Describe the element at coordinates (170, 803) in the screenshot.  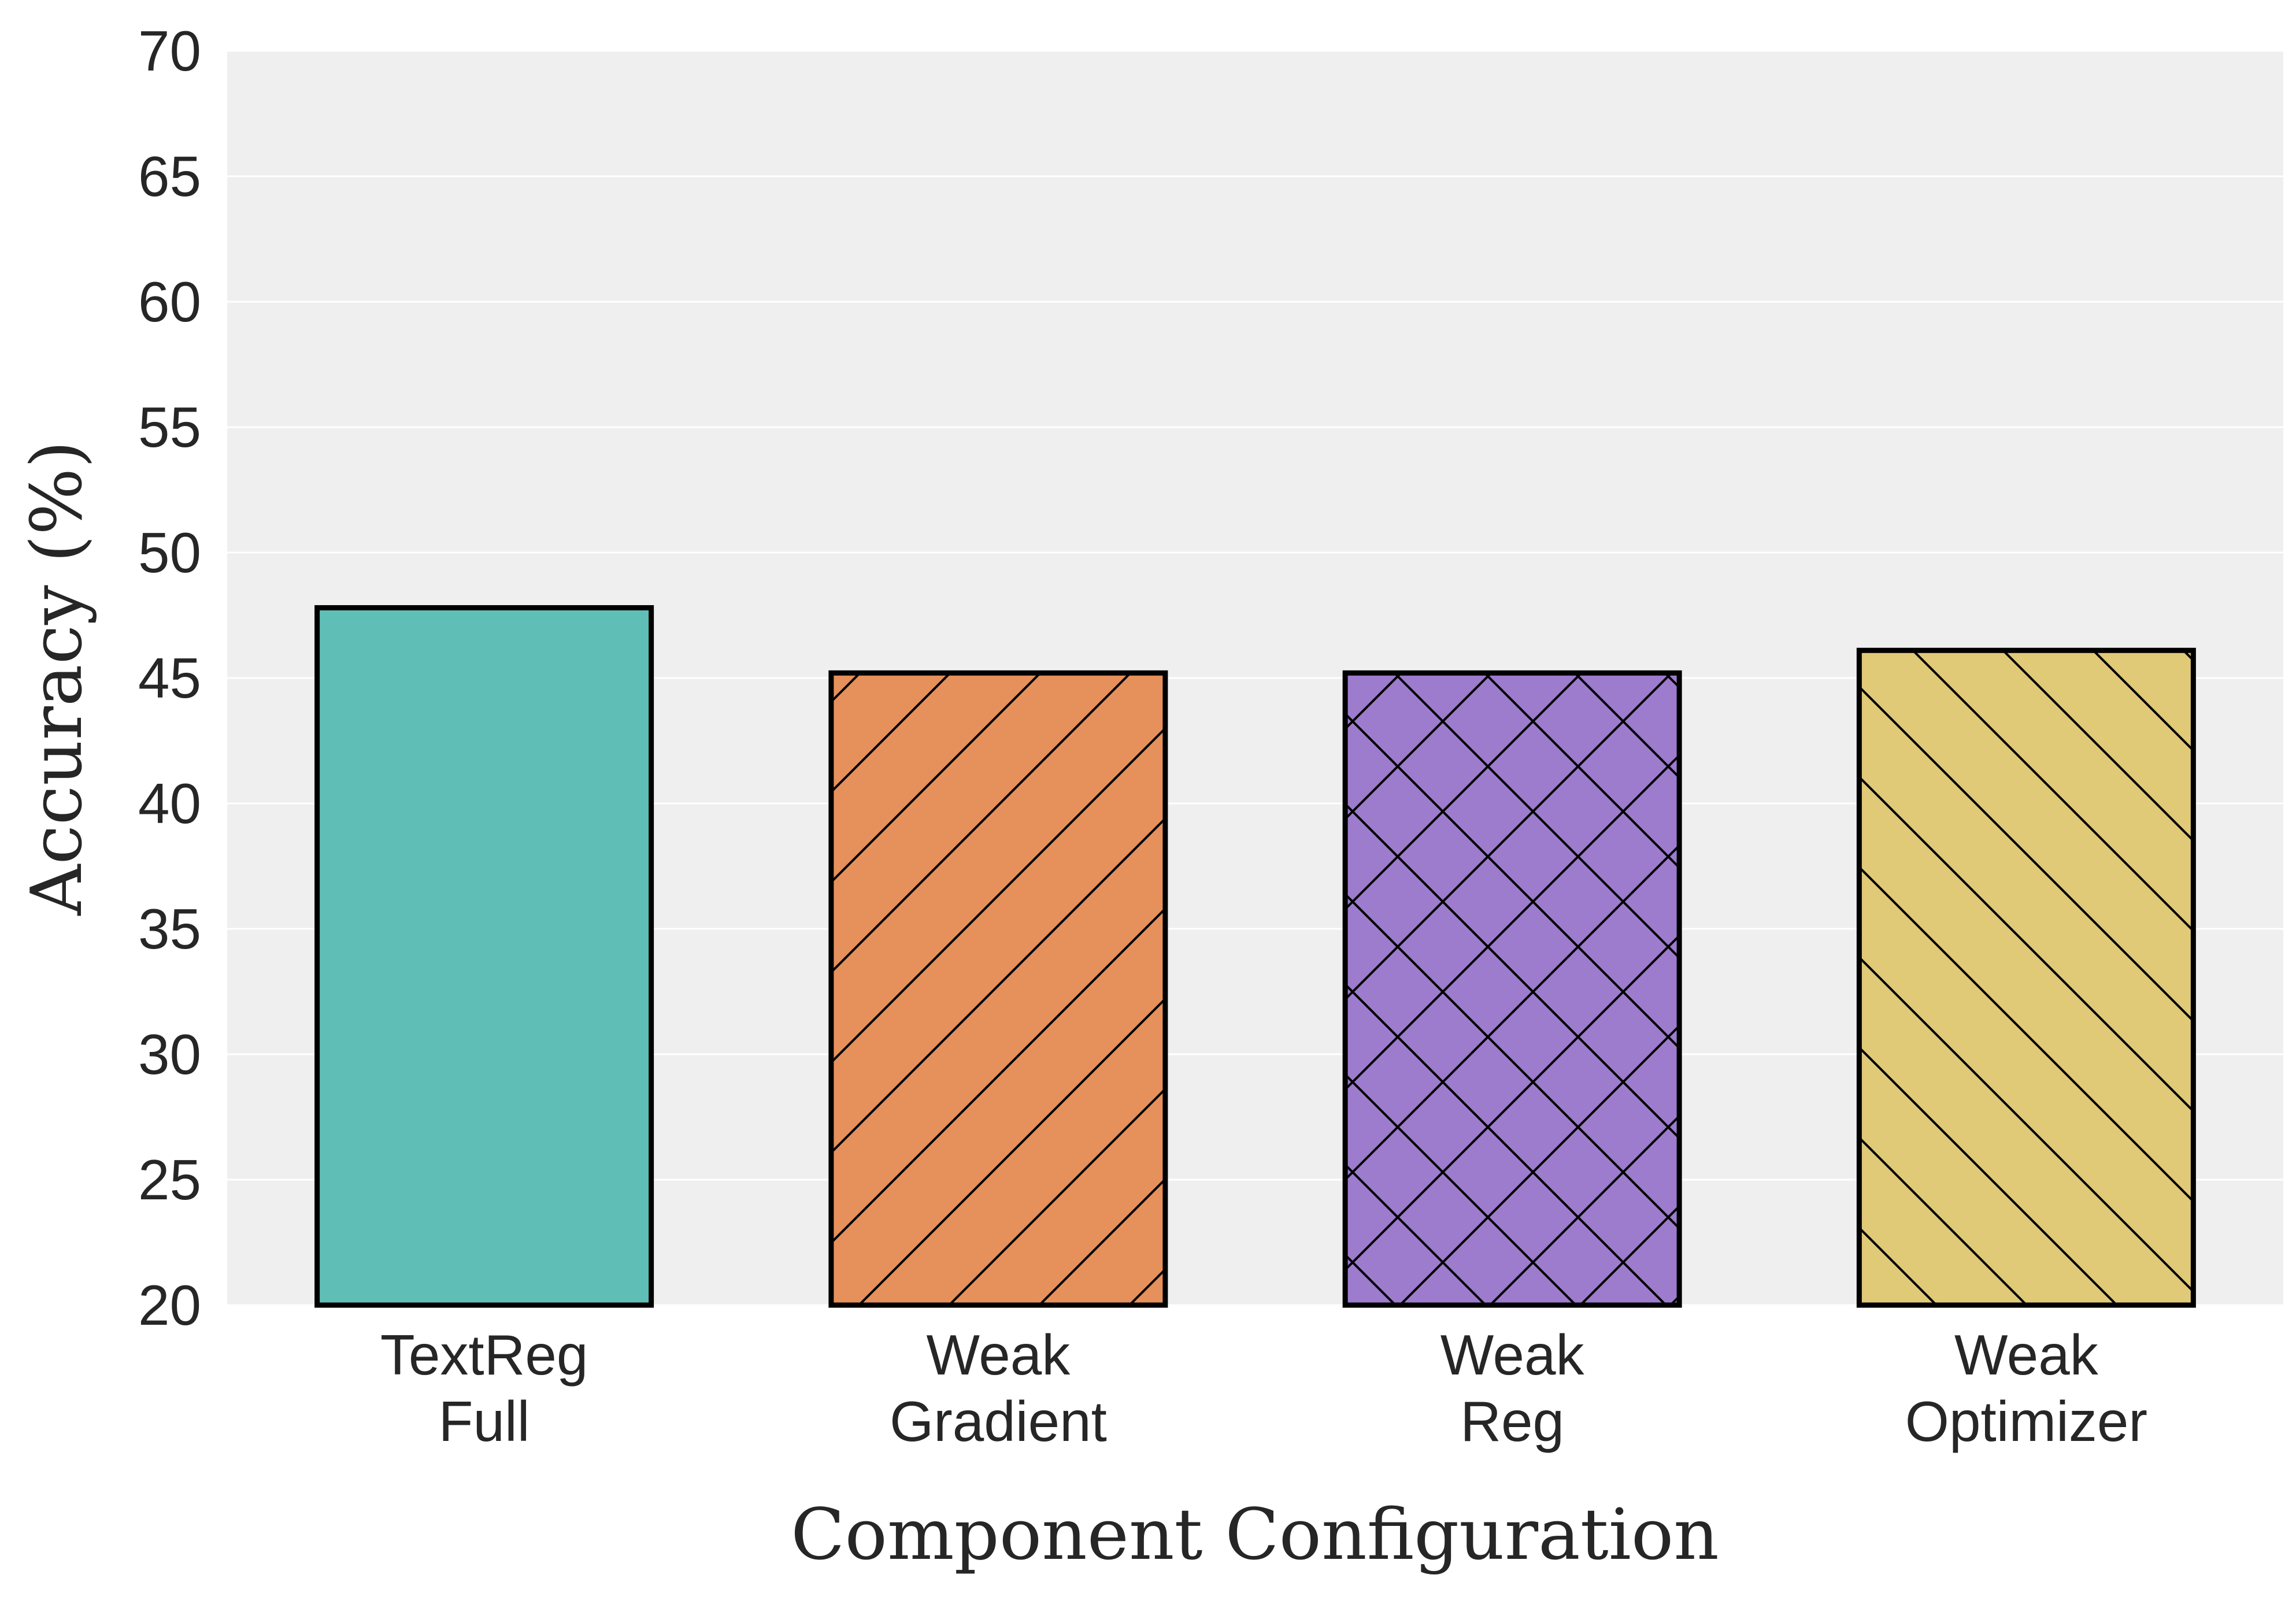
I see `y-tick-label: 40` at that location.